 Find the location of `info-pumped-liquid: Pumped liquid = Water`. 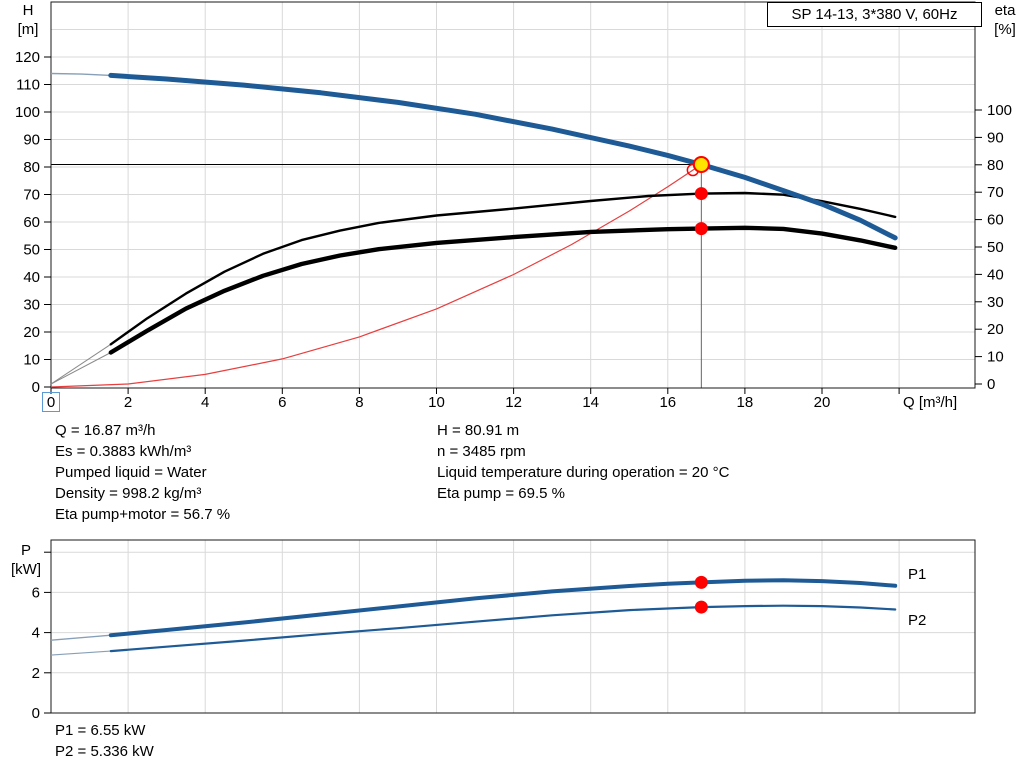

info-pumped-liquid: Pumped liquid = Water is located at coordinates (131, 472).